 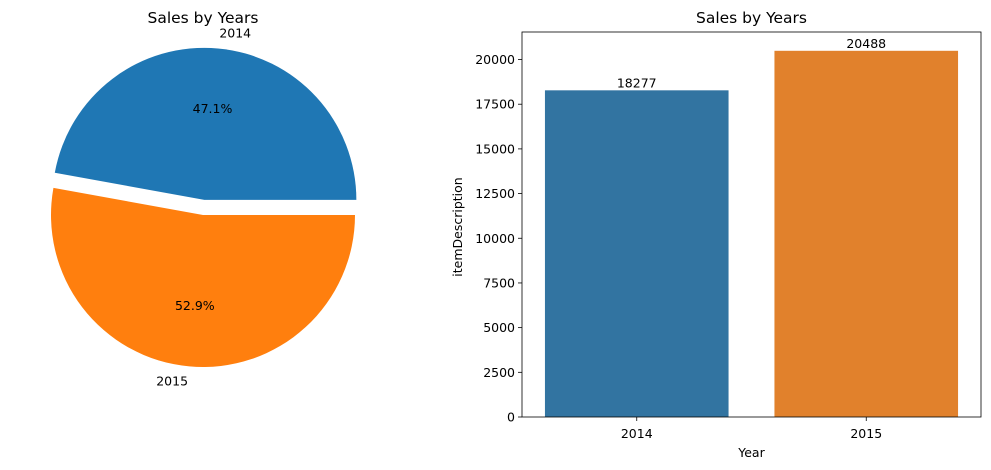 What do you see at coordinates (866, 43) in the screenshot?
I see `bar-value-label-2015: 20488` at bounding box center [866, 43].